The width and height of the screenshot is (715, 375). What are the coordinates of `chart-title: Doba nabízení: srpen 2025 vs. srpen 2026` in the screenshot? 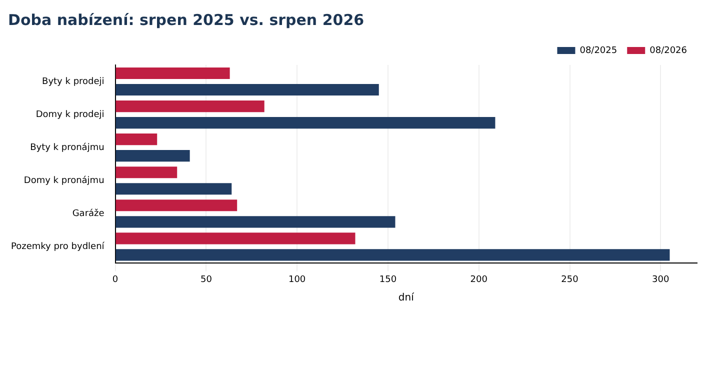 It's located at (186, 19).